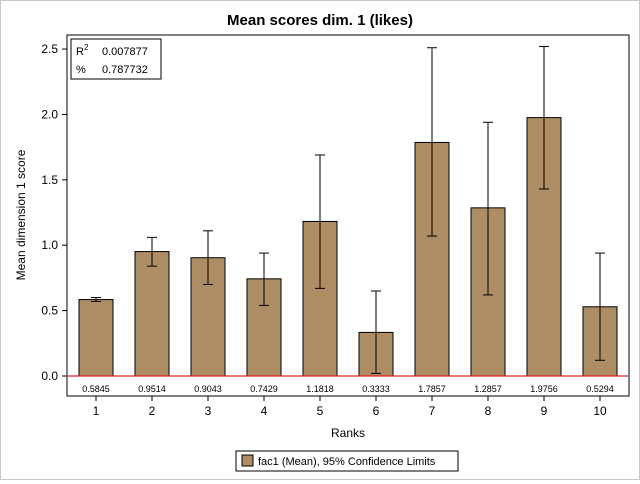 The width and height of the screenshot is (640, 484). What do you see at coordinates (49, 376) in the screenshot?
I see `y-tick-label: 0.0` at bounding box center [49, 376].